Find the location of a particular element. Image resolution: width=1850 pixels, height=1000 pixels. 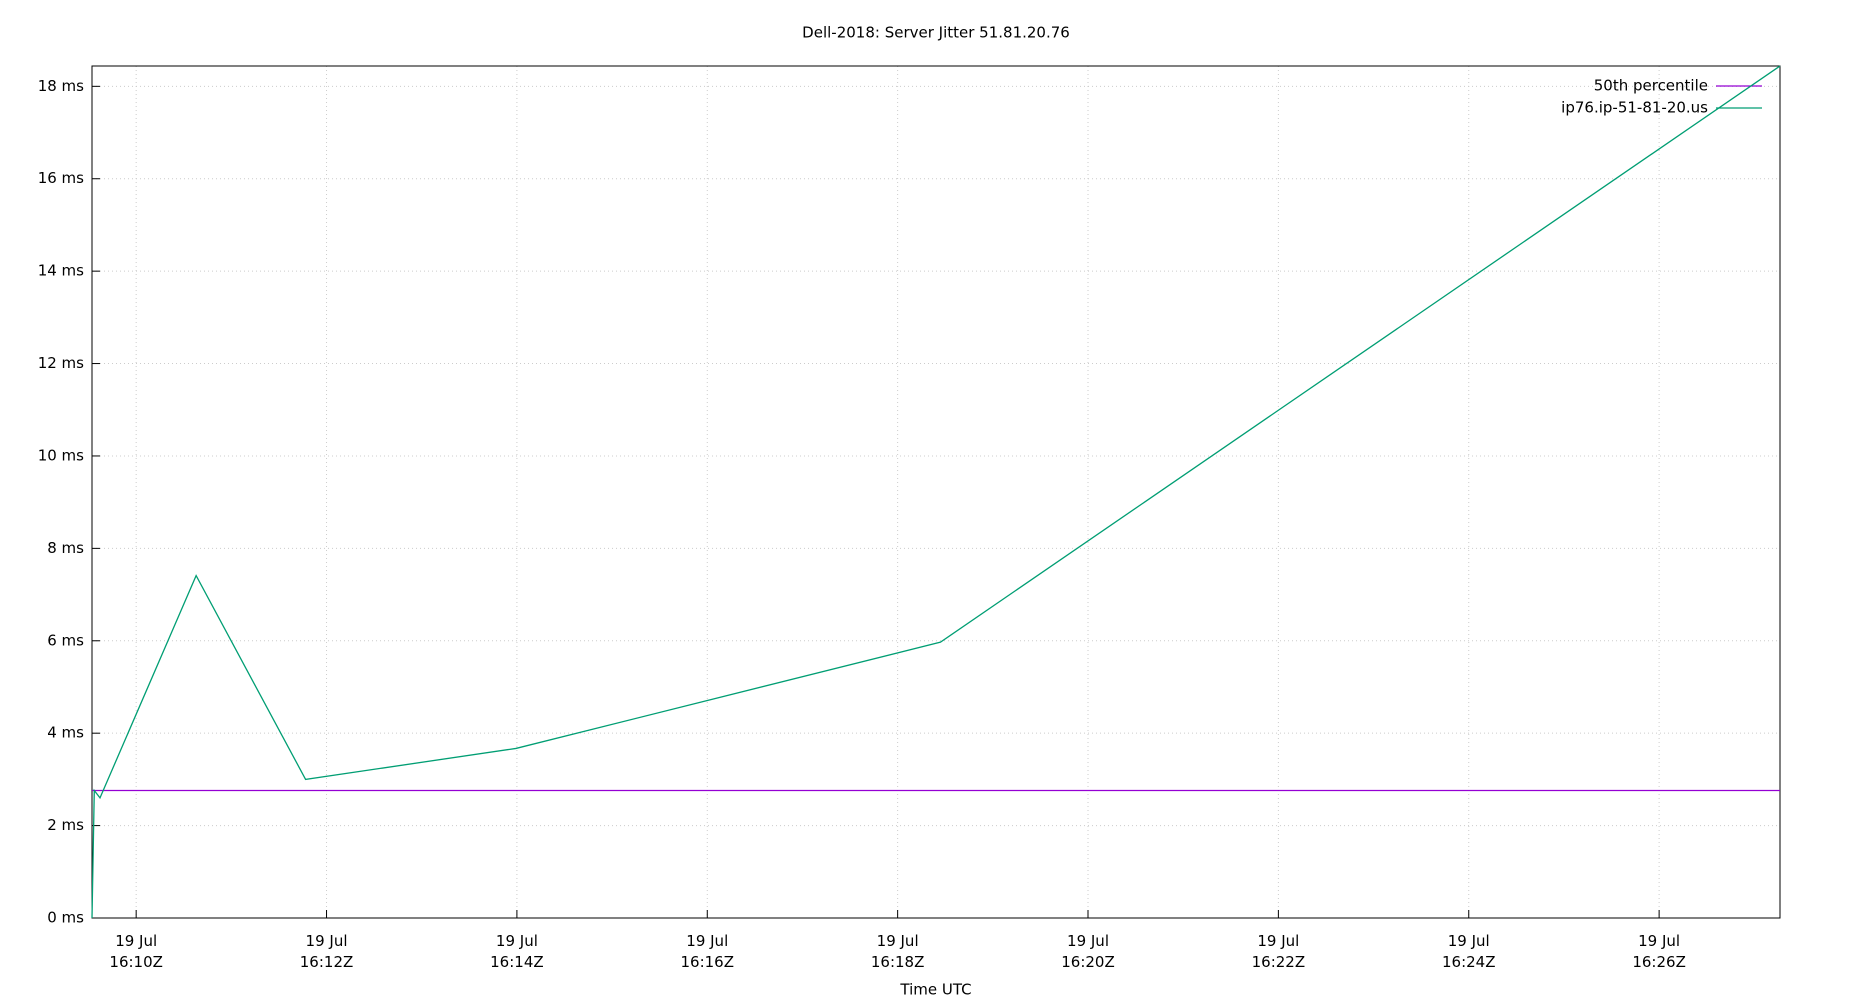

y-tick-label: 2 ms is located at coordinates (65, 825).